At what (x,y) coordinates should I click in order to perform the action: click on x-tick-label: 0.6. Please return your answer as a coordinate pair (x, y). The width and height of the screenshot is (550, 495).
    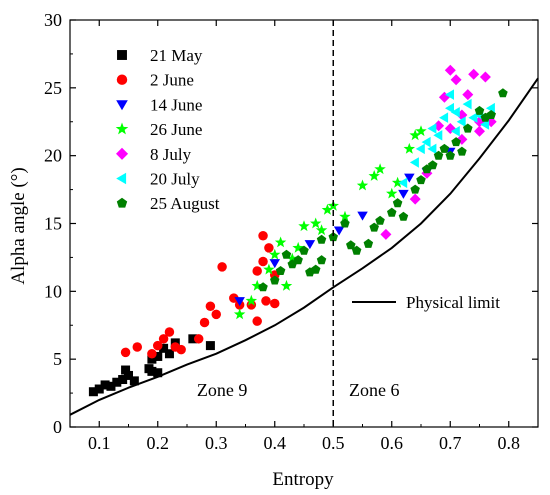
    Looking at the image, I should click on (392, 443).